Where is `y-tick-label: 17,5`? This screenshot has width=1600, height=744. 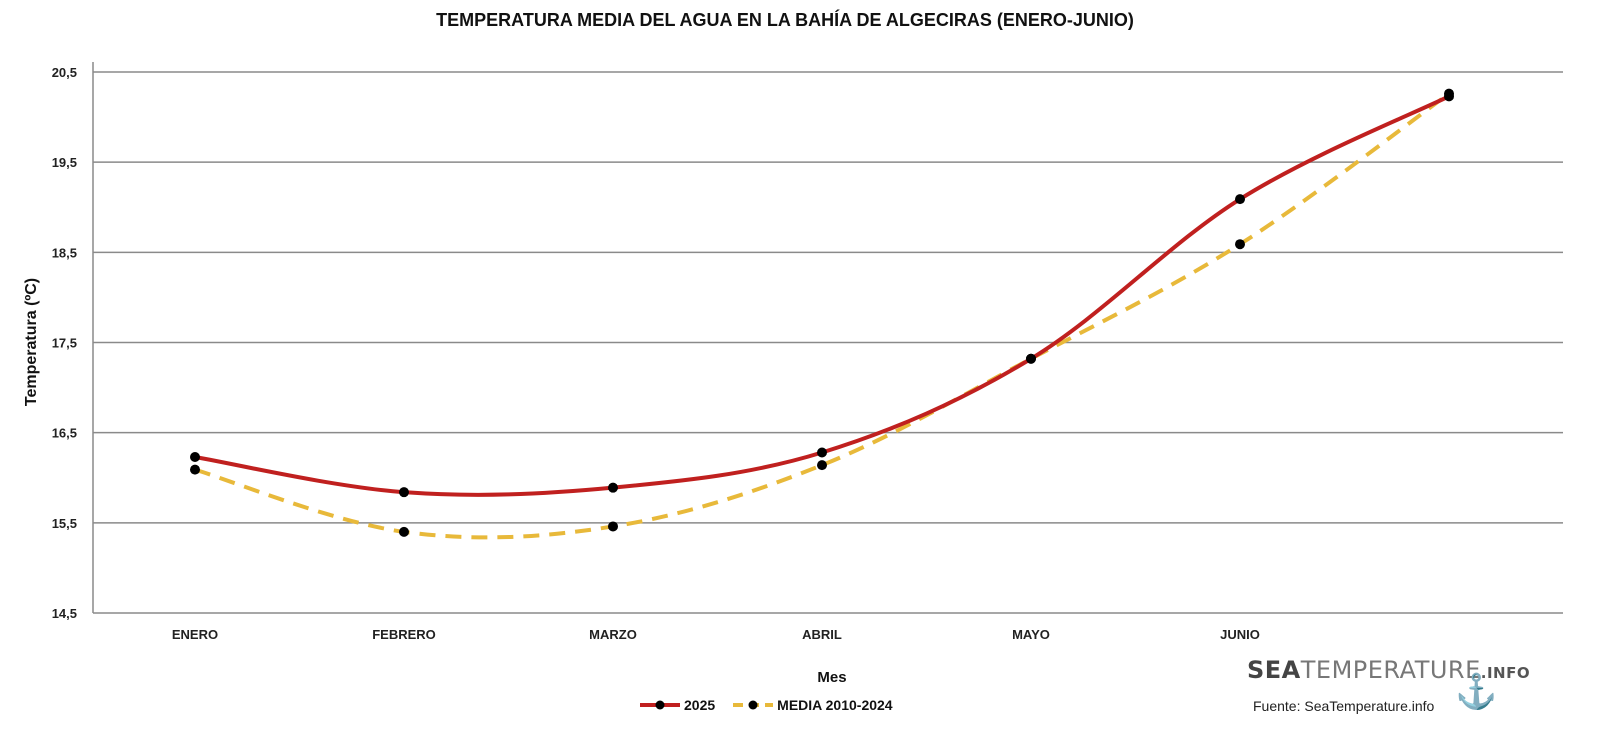 y-tick-label: 17,5 is located at coordinates (64, 343).